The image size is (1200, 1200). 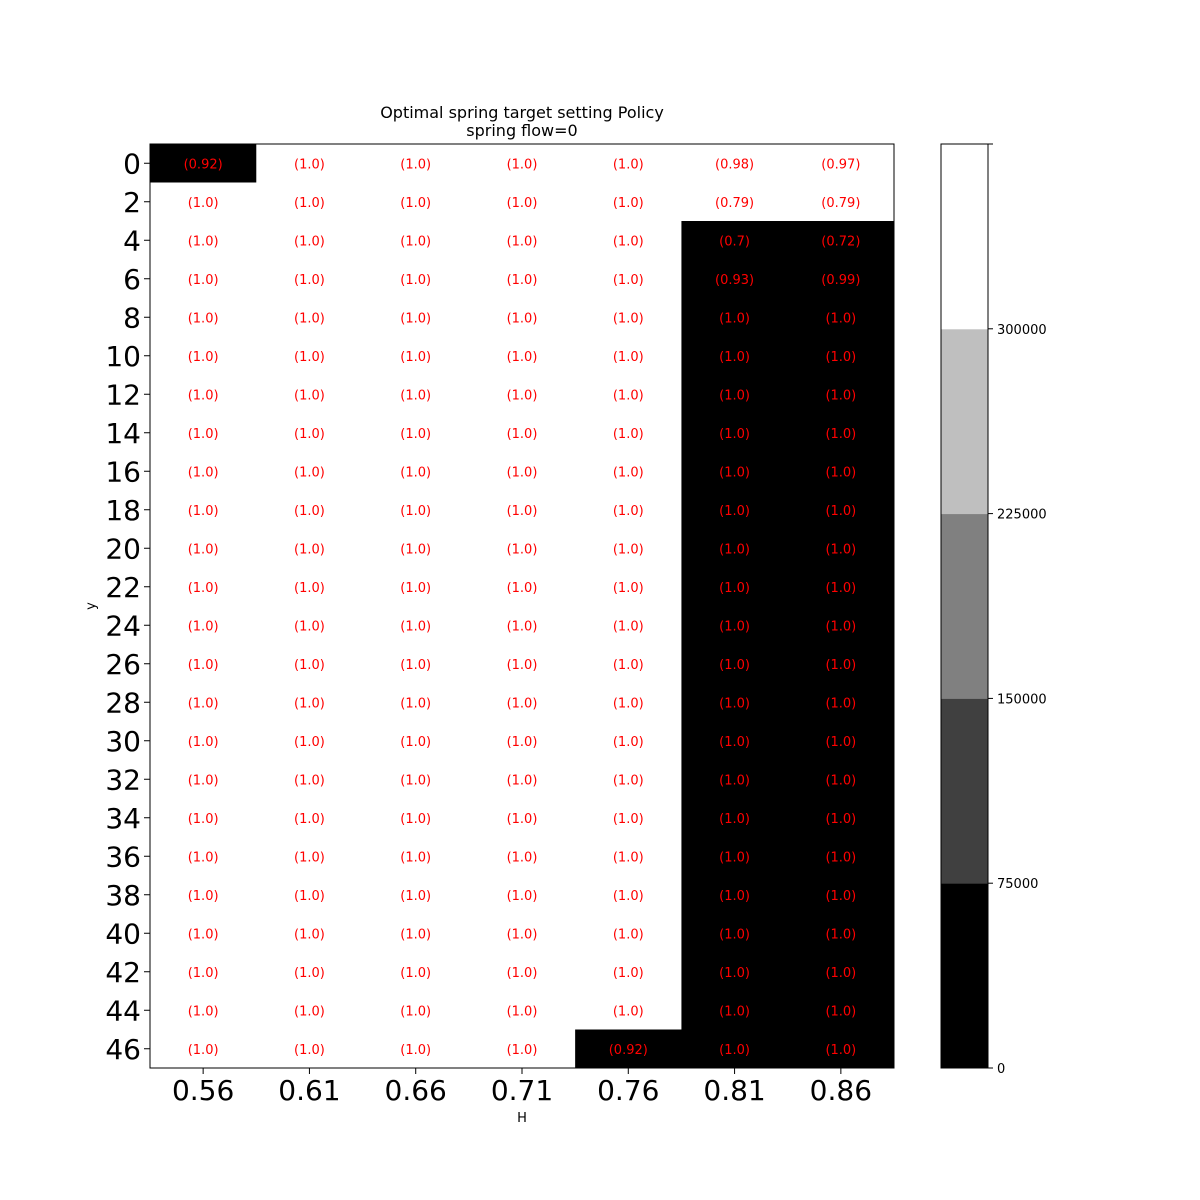 I want to click on chart-title: Optimal spring target setting Policy, so click(x=522, y=112).